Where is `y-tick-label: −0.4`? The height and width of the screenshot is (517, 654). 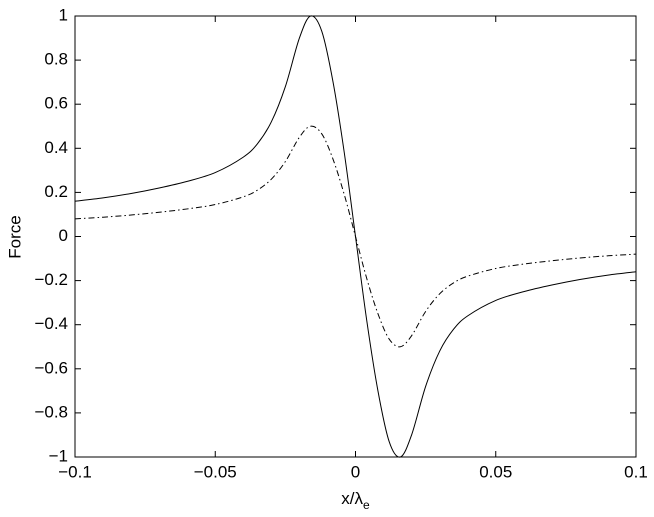 y-tick-label: −0.4 is located at coordinates (51, 323).